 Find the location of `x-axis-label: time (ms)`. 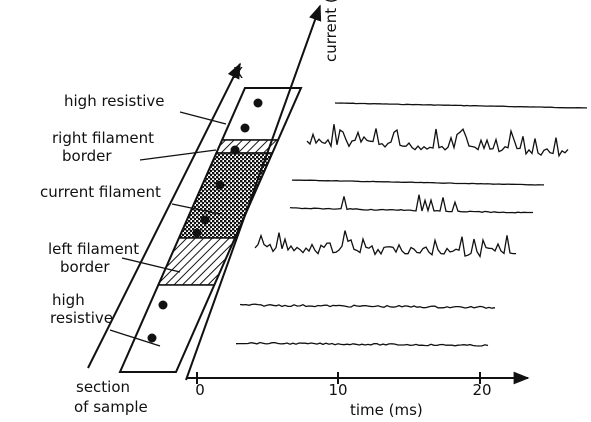

x-axis-label: time (ms) is located at coordinates (386, 410).